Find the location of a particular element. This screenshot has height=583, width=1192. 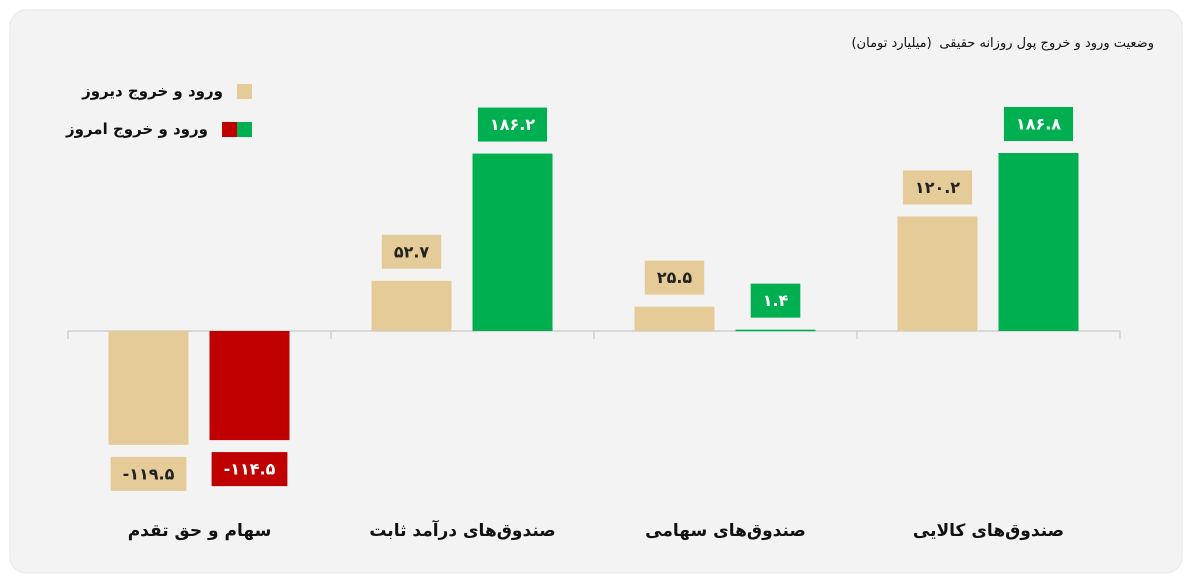

value-label: ۱۲۰.۲ is located at coordinates (937, 187).